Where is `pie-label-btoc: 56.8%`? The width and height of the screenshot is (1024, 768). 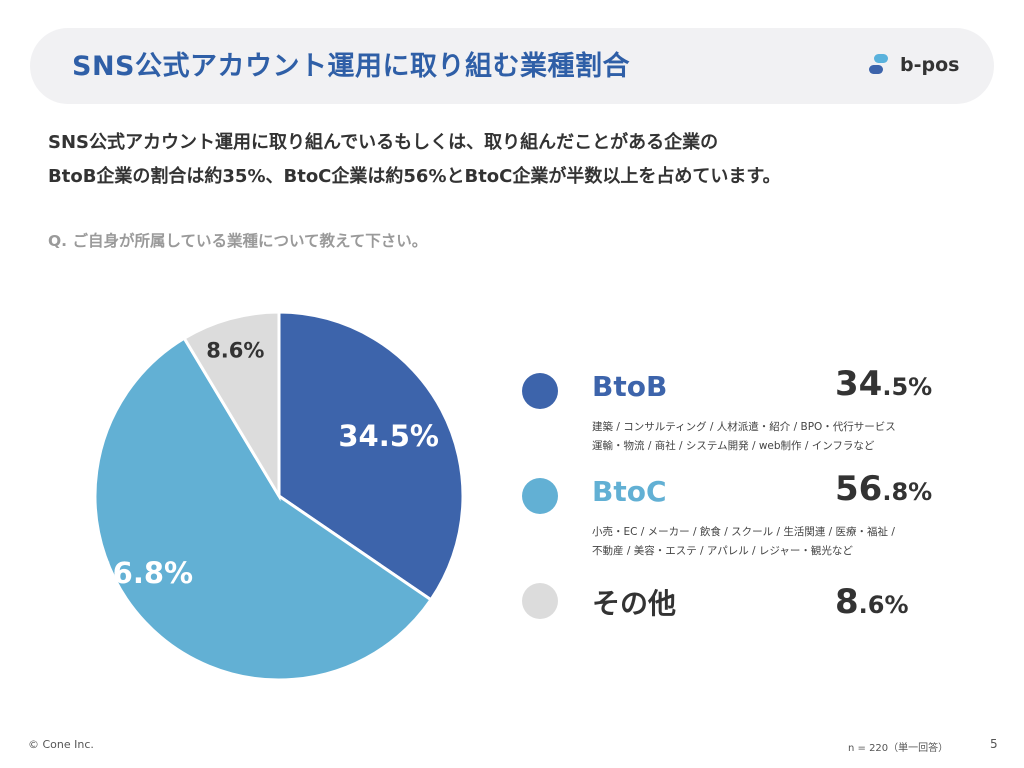
pie-label-btoc: 56.8% is located at coordinates (143, 573).